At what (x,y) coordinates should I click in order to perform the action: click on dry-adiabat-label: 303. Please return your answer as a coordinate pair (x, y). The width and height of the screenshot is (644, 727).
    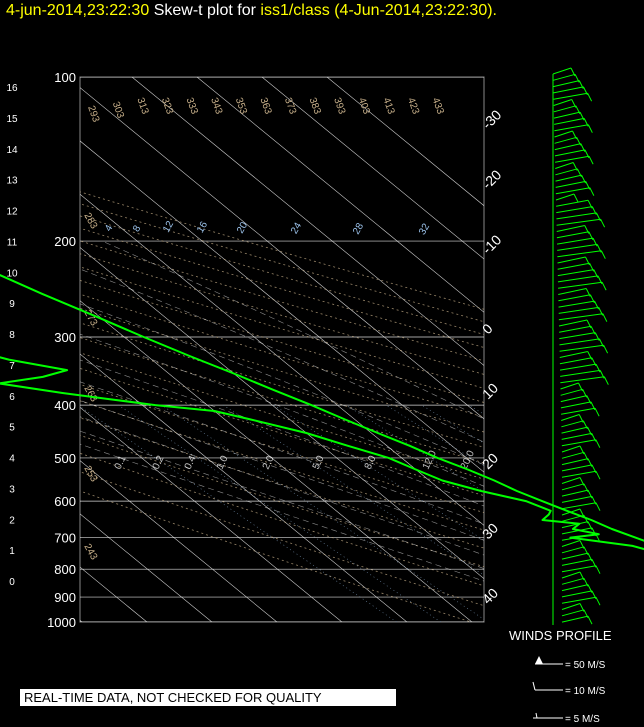
    Looking at the image, I should click on (118, 110).